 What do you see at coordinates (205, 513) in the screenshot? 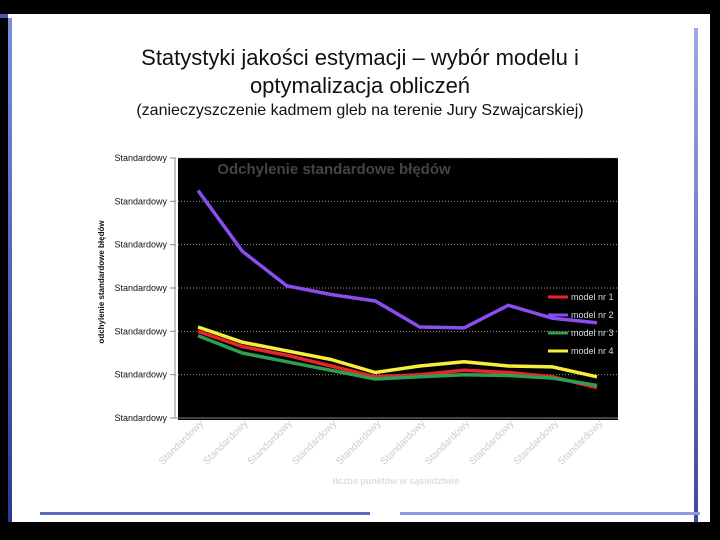
I see `decor-bar-bottom-left` at bounding box center [205, 513].